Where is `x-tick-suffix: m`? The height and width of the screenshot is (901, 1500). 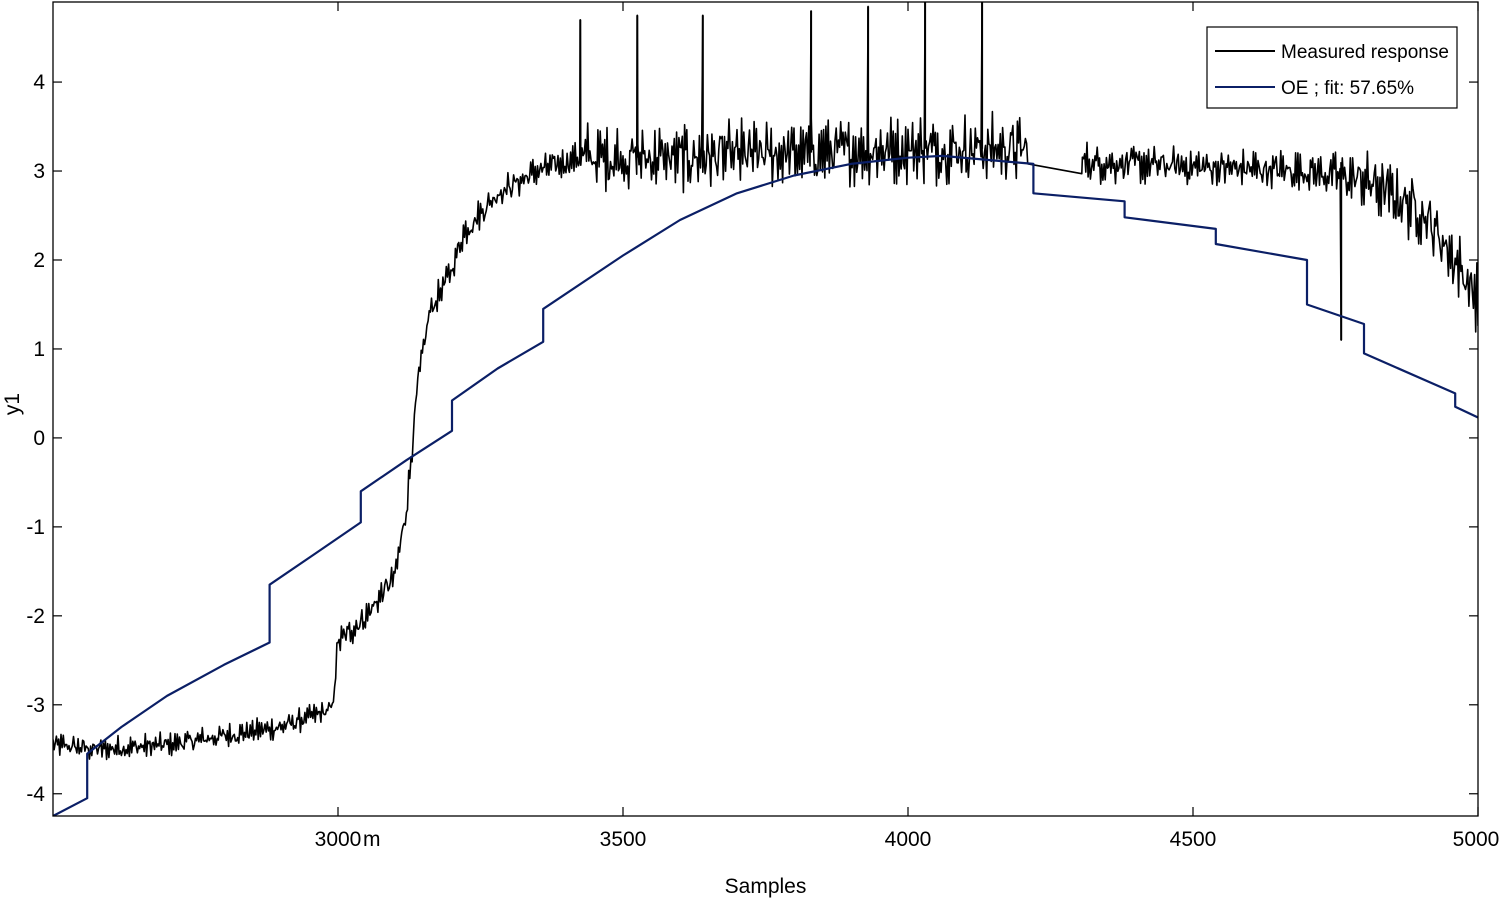 x-tick-suffix: m is located at coordinates (372, 839).